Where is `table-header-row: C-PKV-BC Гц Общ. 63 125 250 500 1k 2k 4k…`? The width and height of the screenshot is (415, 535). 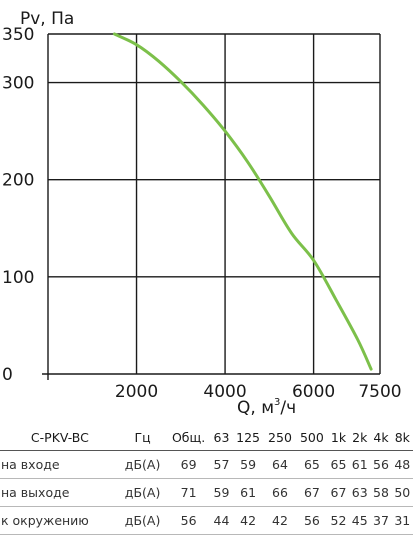 table-header-row: C-PKV-BC Гц Общ. 63 125 250 500 1k 2k 4k… is located at coordinates (206, 437).